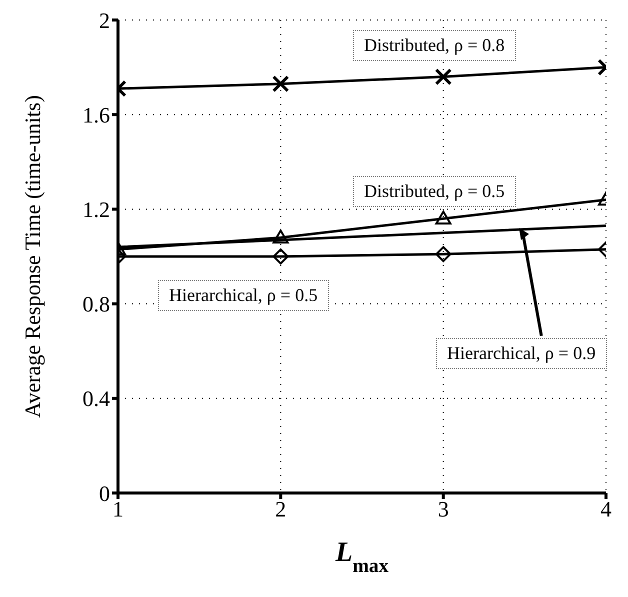 This screenshot has height=597, width=628. What do you see at coordinates (104, 493) in the screenshot?
I see `y-tick-label: 0` at bounding box center [104, 493].